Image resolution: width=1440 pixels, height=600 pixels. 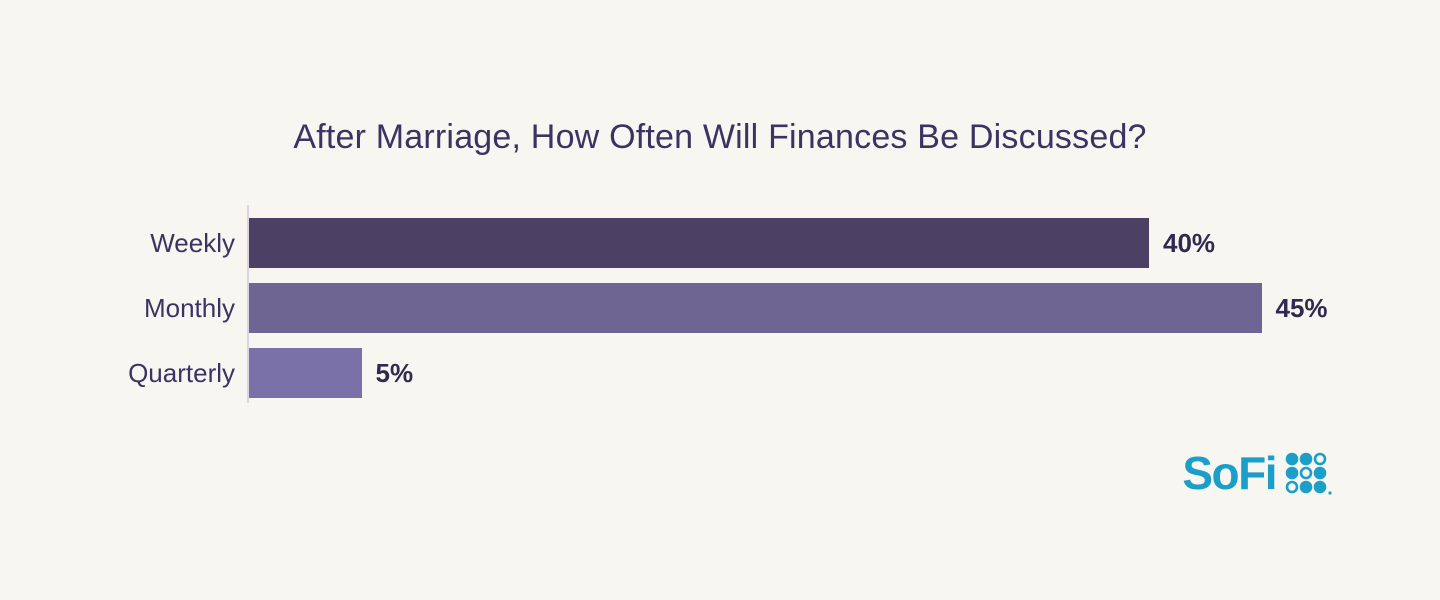 I want to click on category-label: Monthly, so click(x=189, y=307).